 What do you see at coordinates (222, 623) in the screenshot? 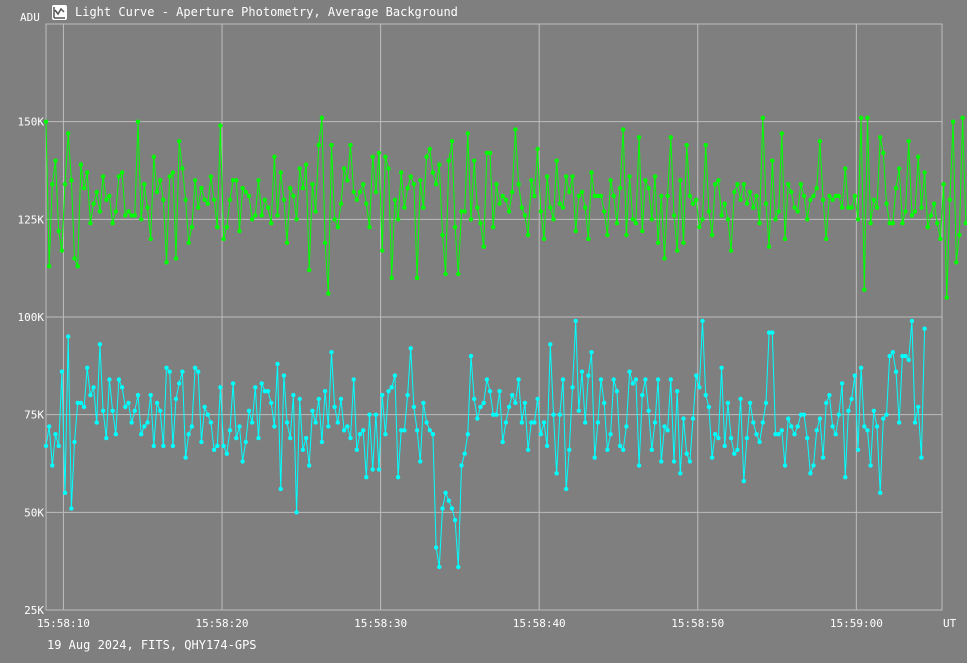
I see `x-tick-label: 15:58:20` at bounding box center [222, 623].